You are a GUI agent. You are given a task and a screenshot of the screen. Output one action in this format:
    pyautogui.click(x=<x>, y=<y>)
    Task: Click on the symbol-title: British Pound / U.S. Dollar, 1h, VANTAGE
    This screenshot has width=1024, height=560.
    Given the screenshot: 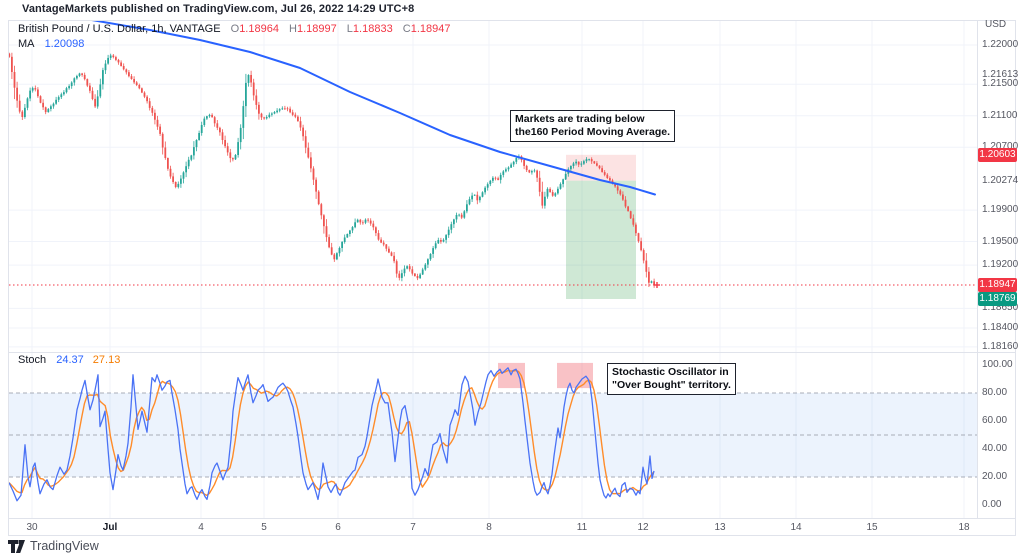 What is the action you would take?
    pyautogui.click(x=119, y=29)
    